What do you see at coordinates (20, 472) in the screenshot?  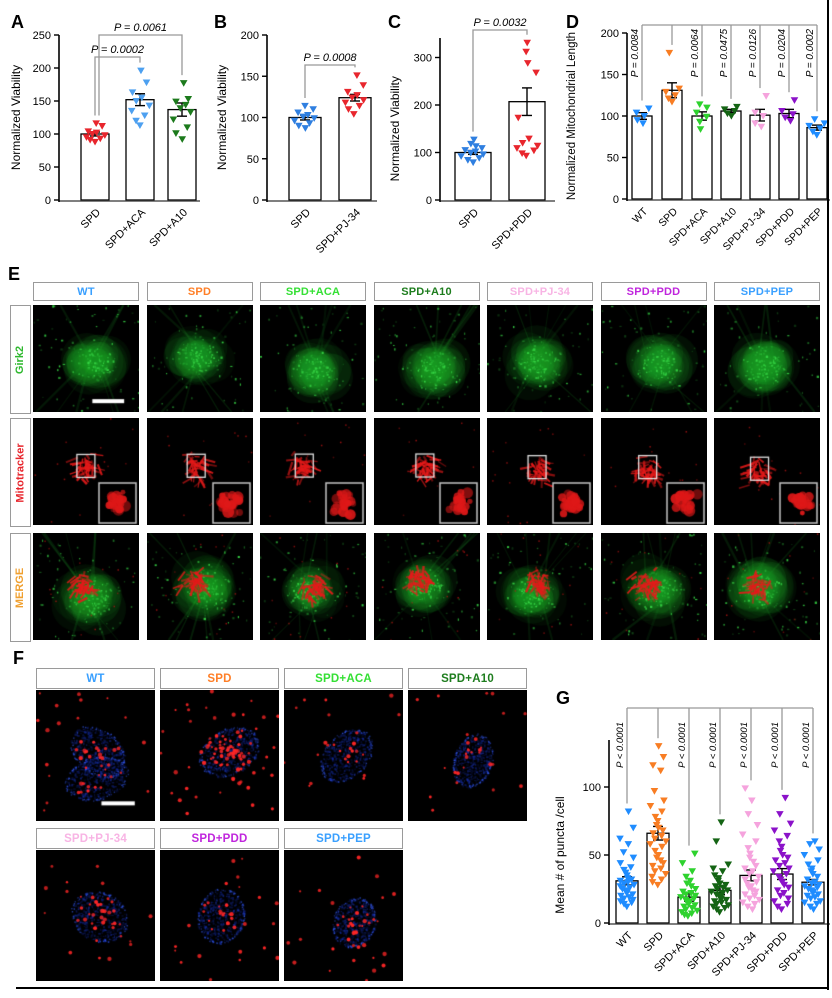 I see `e-row-label-text: Mitotracker` at bounding box center [20, 472].